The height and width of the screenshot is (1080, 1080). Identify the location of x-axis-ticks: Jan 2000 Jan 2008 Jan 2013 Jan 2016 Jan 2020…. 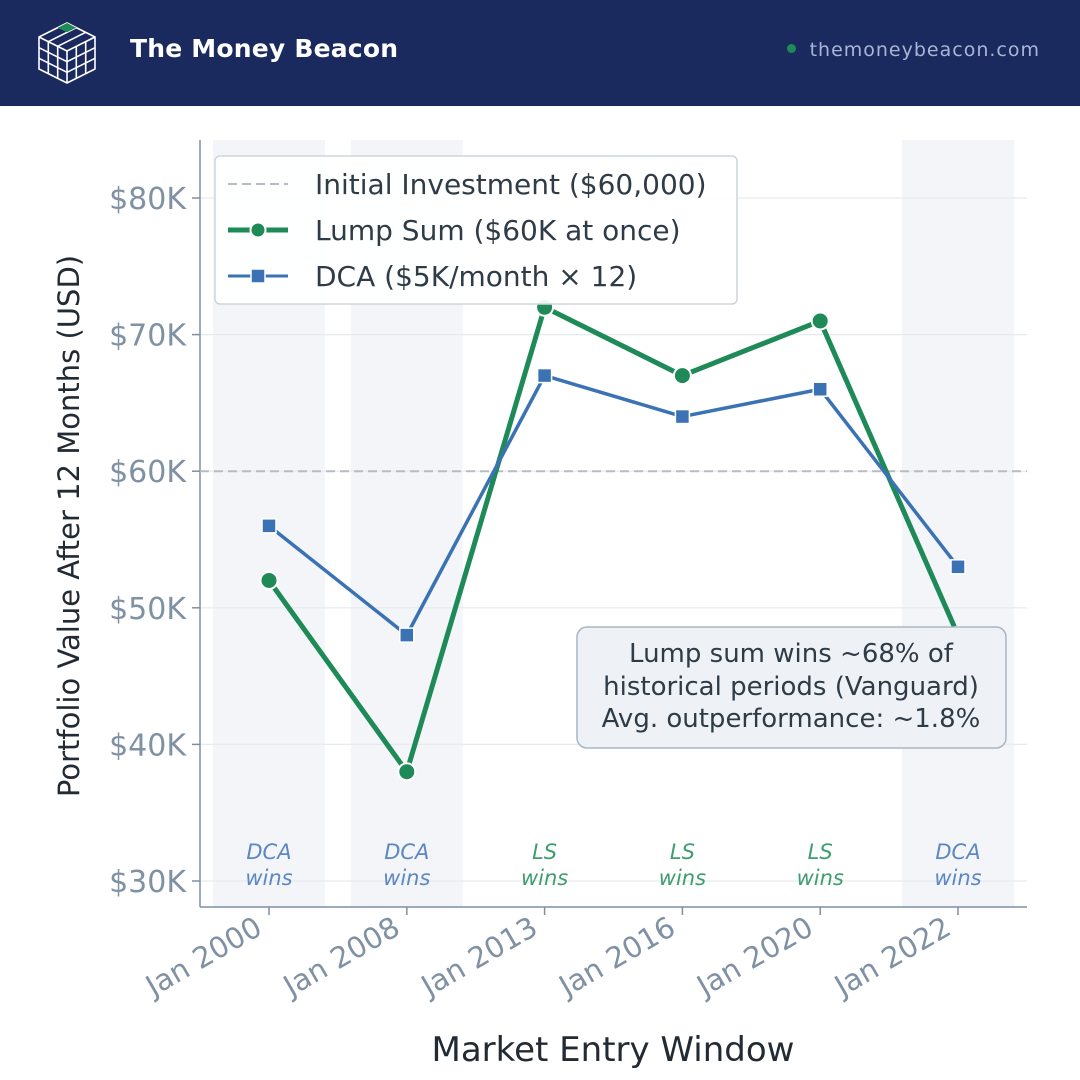
(548, 955).